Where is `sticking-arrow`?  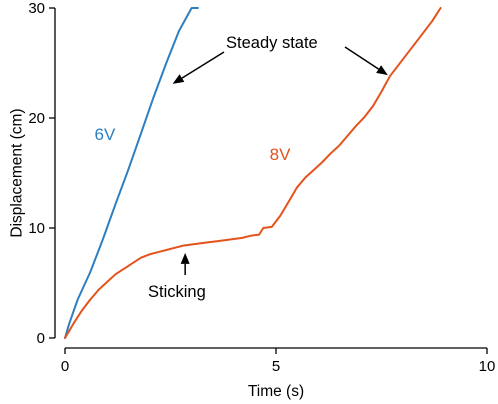 sticking-arrow is located at coordinates (185, 263).